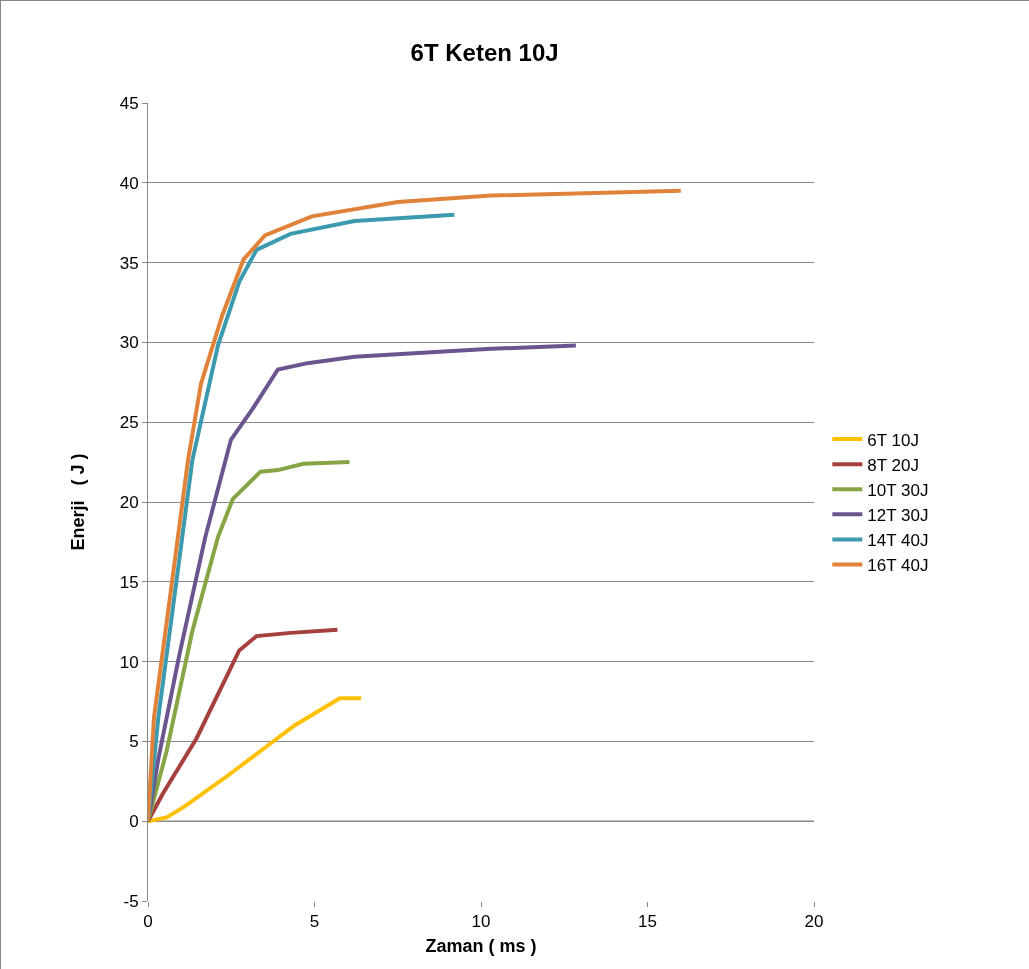  Describe the element at coordinates (893, 440) in the screenshot. I see `legend-label: 6T 10J` at that location.